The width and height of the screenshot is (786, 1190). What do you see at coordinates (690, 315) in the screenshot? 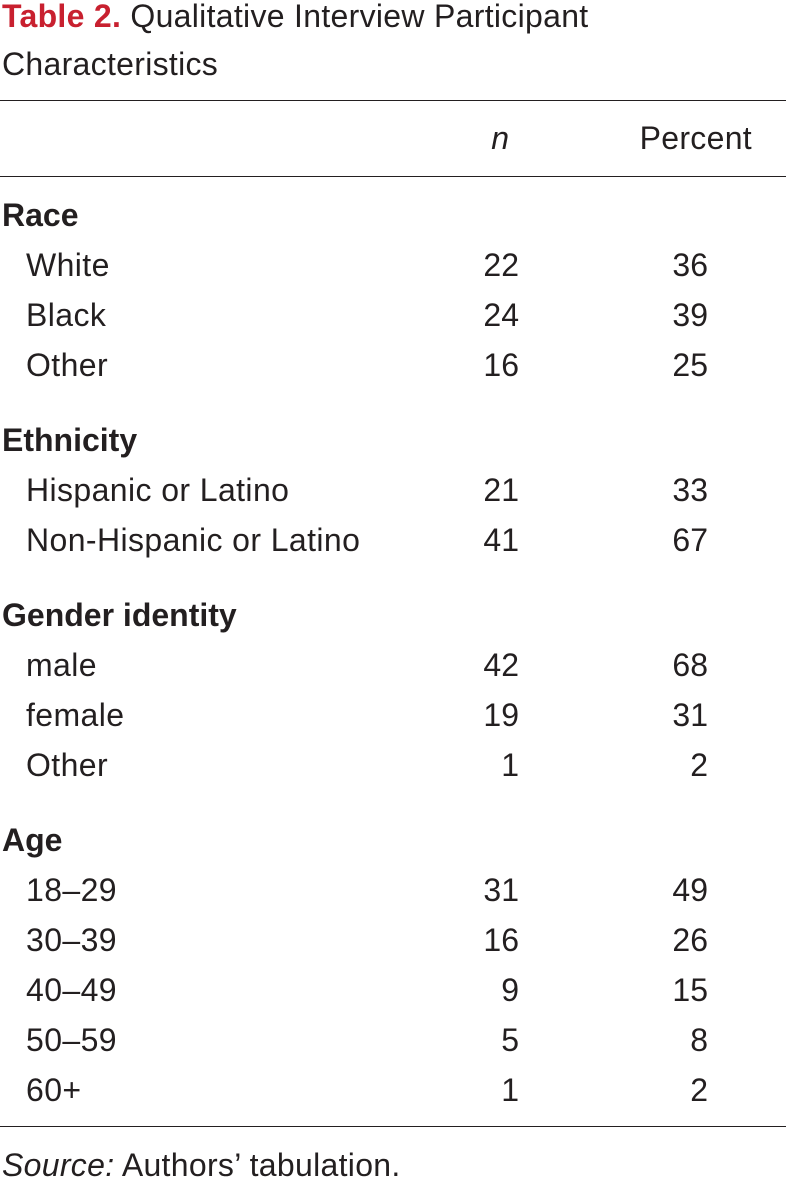
I see `row-percent: 39` at bounding box center [690, 315].